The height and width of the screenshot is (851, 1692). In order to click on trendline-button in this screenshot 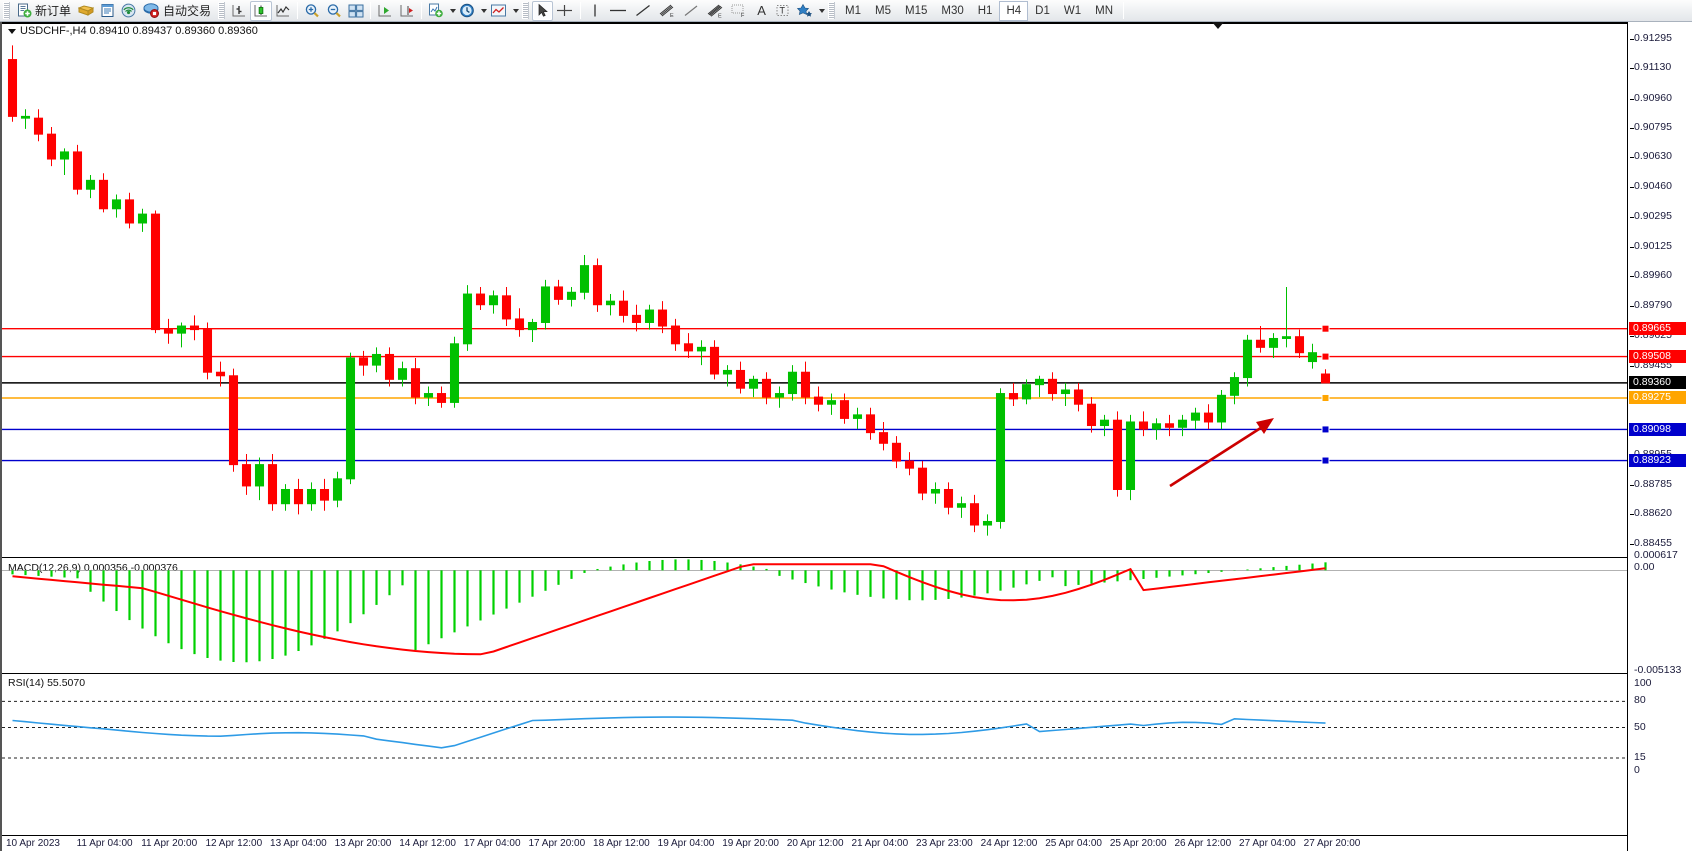, I will do `click(643, 11)`.